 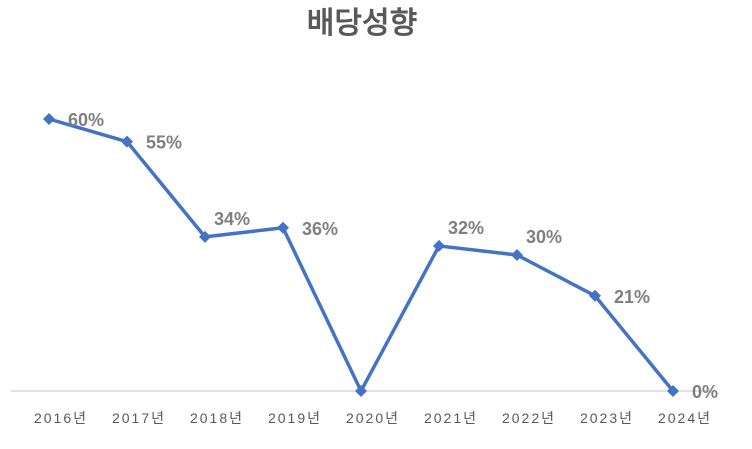 I want to click on x-tick-label: 2021년, so click(x=451, y=418).